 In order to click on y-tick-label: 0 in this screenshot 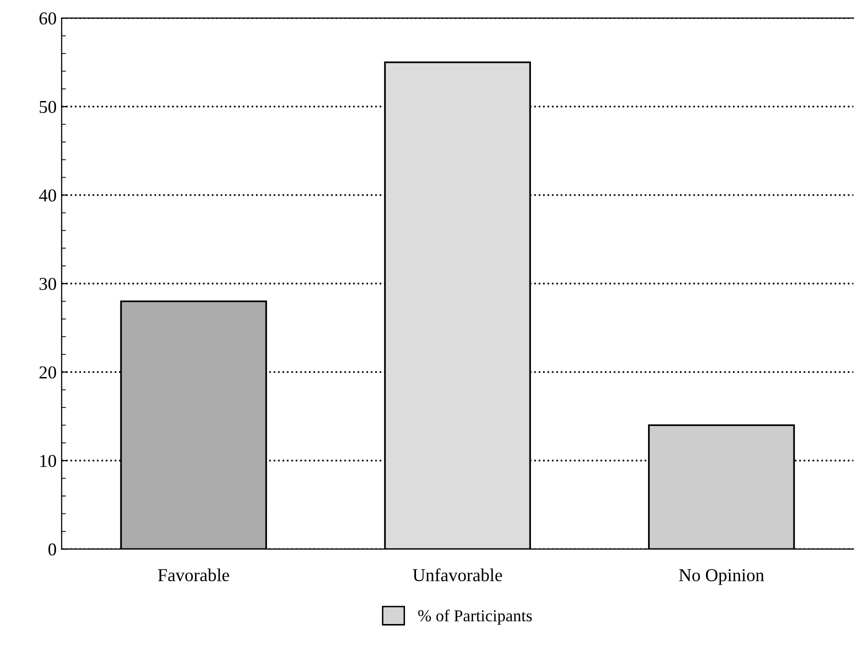, I will do `click(52, 549)`.